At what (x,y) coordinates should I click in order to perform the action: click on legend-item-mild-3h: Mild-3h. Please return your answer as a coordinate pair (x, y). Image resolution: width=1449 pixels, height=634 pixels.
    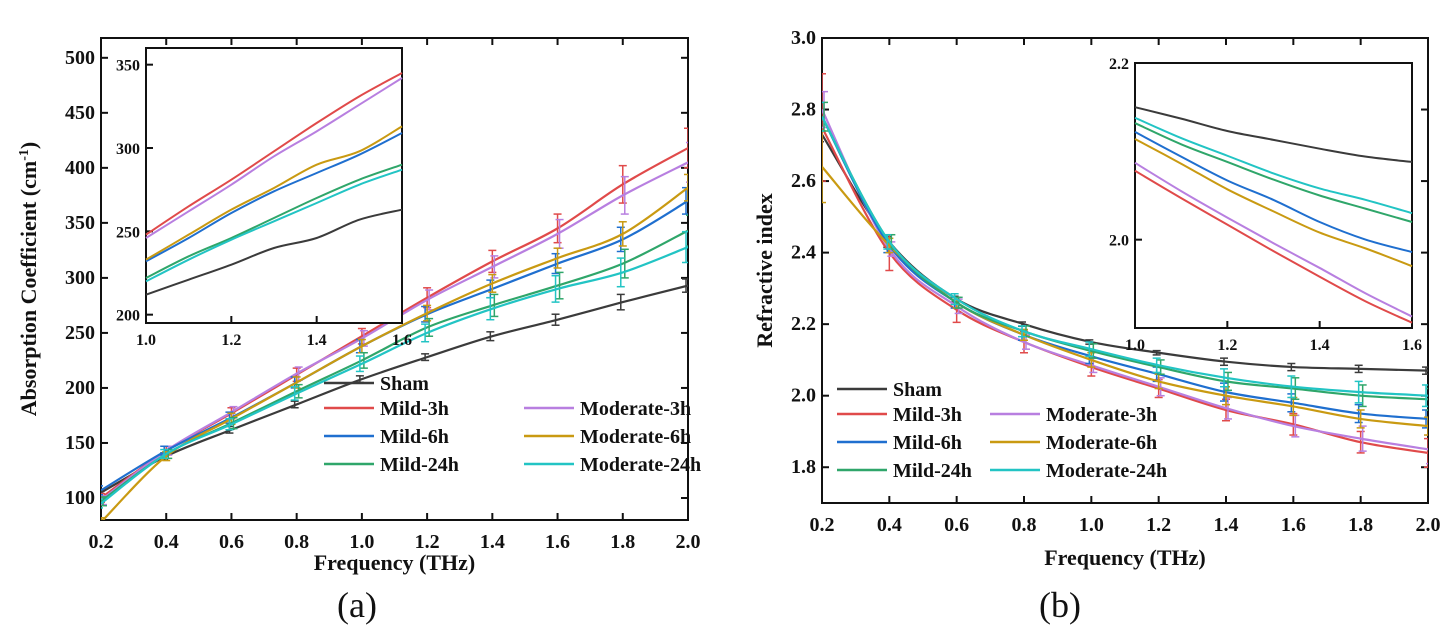
    Looking at the image, I should click on (386, 409).